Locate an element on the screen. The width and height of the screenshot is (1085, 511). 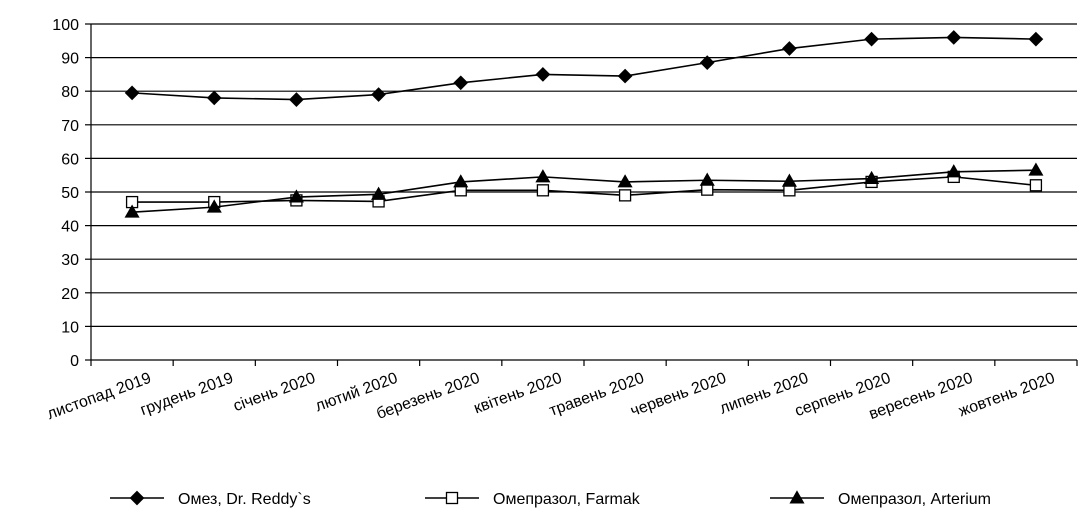
legend-label: Омепразол, Farmak is located at coordinates (567, 499).